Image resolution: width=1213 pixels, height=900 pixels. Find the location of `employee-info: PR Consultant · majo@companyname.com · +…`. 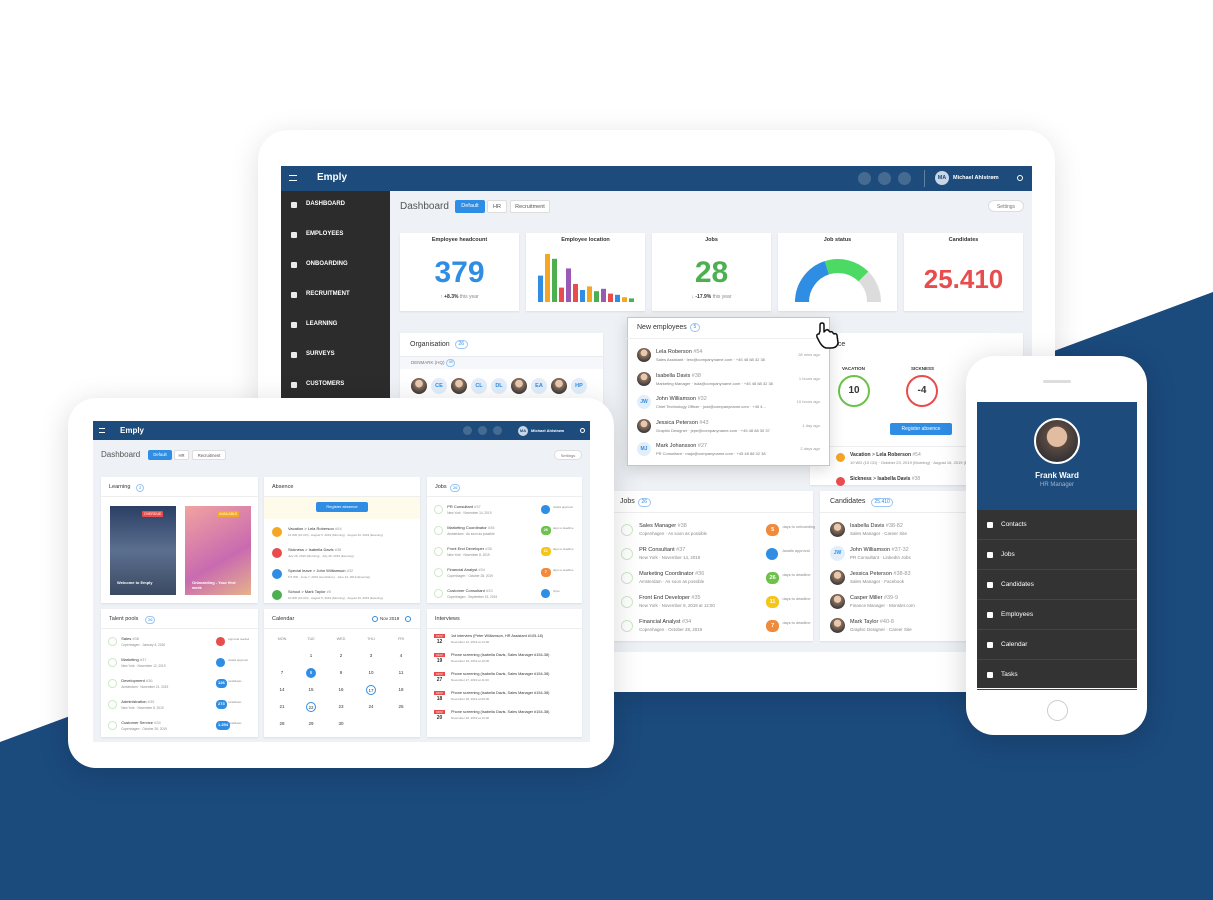

employee-info: PR Consultant · majo@companyname.com · +… is located at coordinates (711, 453).